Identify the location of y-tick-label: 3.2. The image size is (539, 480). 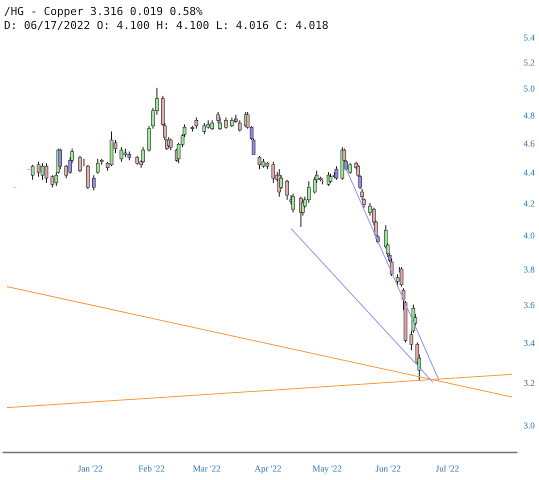
(529, 383).